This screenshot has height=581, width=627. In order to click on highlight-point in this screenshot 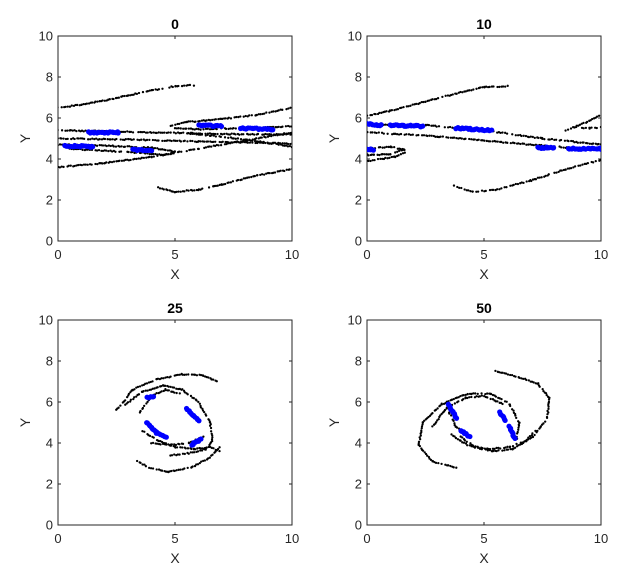, I will do `click(166, 437)`.